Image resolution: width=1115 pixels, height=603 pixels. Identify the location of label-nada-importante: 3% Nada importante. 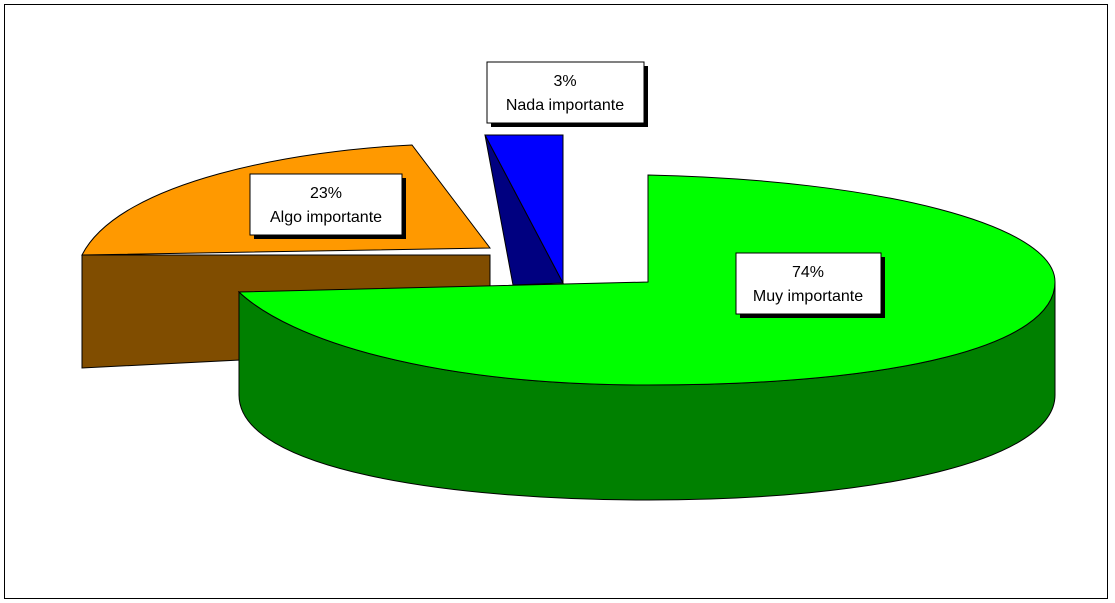
(567, 94).